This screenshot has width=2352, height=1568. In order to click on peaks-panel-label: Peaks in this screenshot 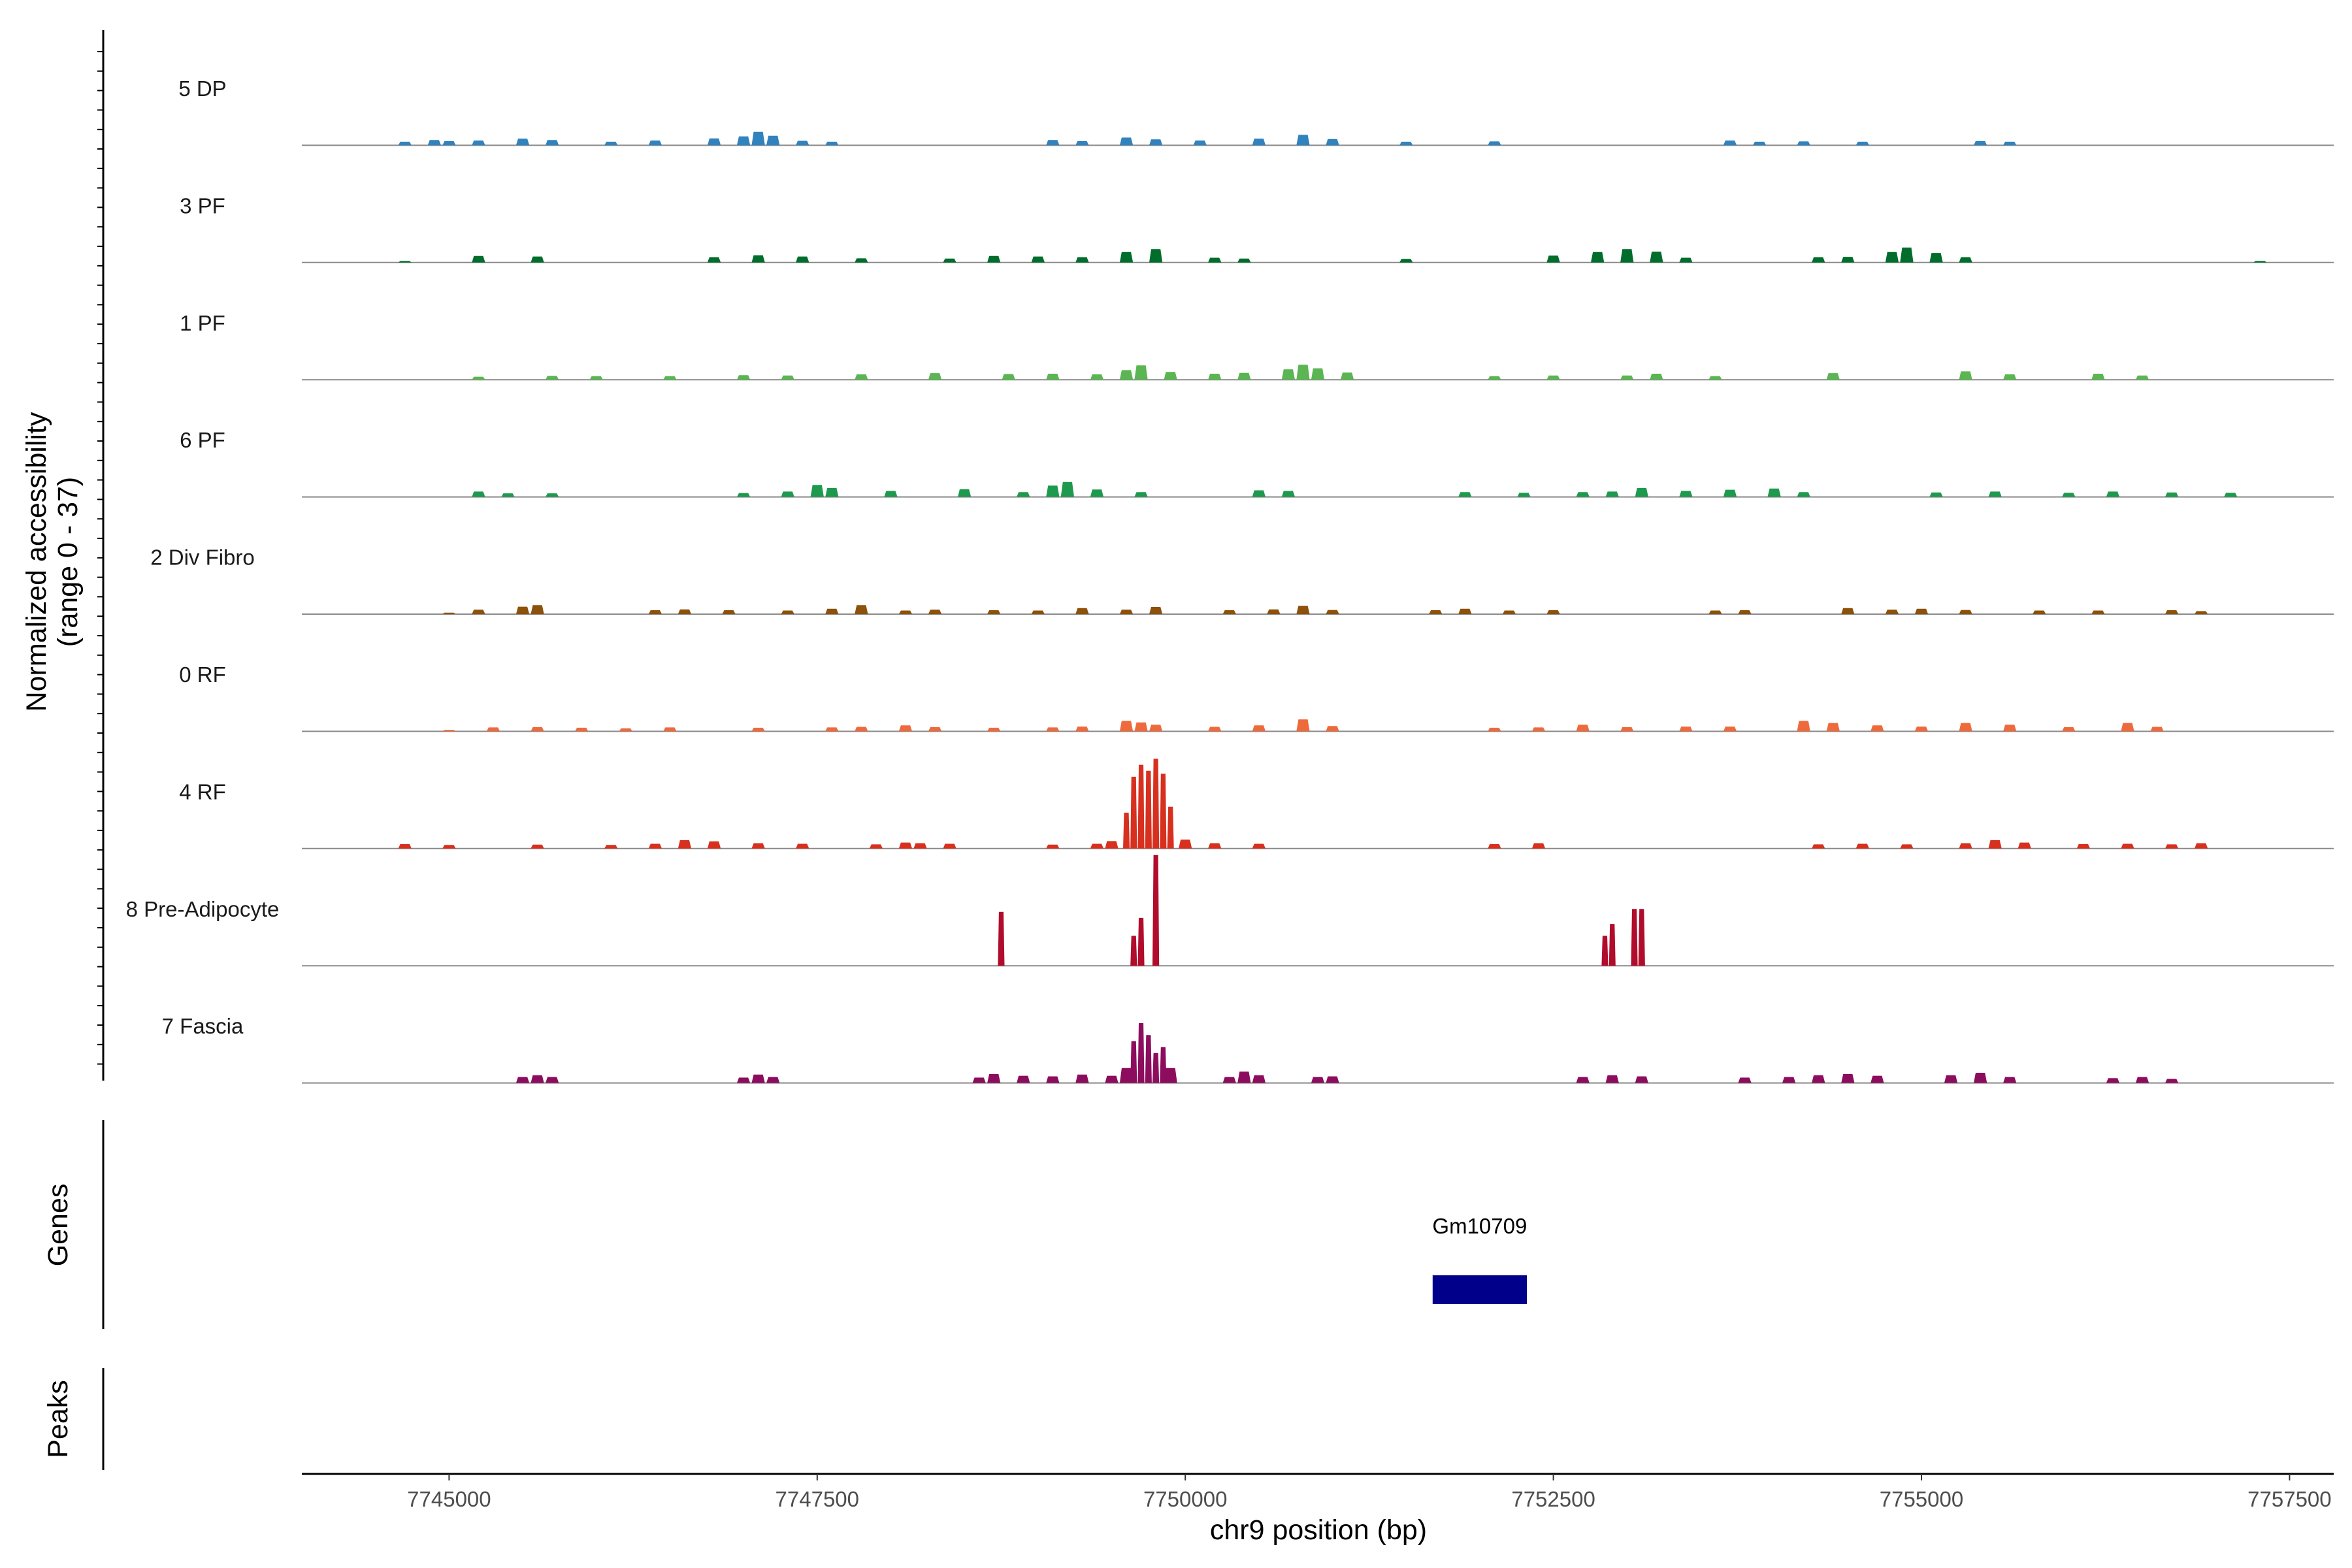, I will do `click(58, 1419)`.